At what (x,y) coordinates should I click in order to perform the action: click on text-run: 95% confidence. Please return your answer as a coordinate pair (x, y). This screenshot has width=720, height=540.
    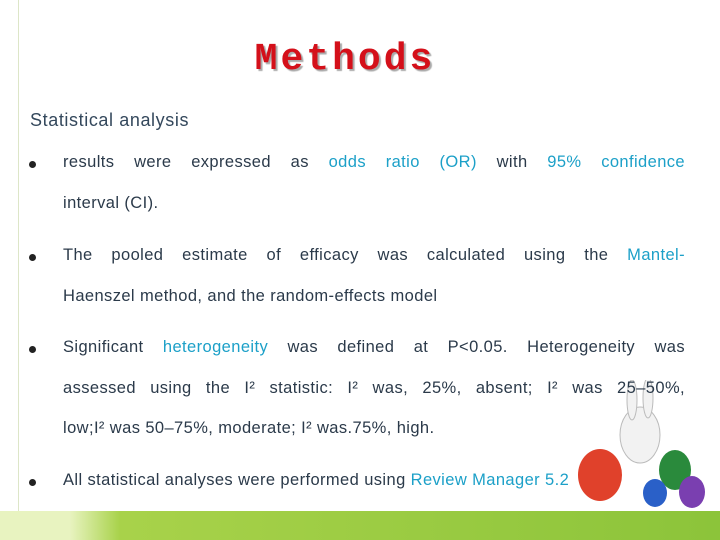
    Looking at the image, I should click on (616, 162).